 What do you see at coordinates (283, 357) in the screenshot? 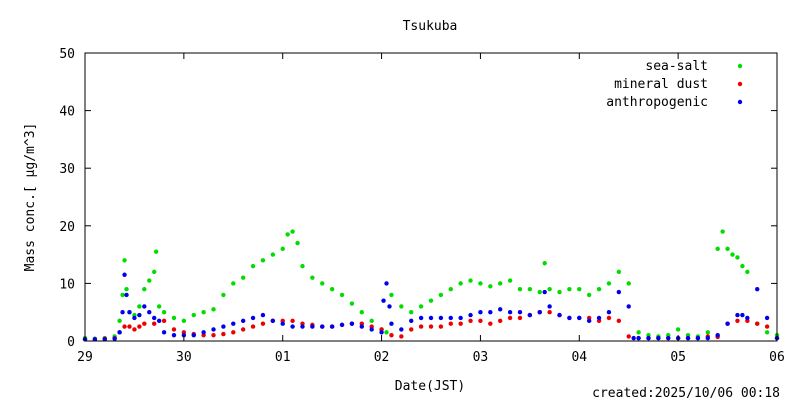
I see `x-tick-label: 01` at bounding box center [283, 357].